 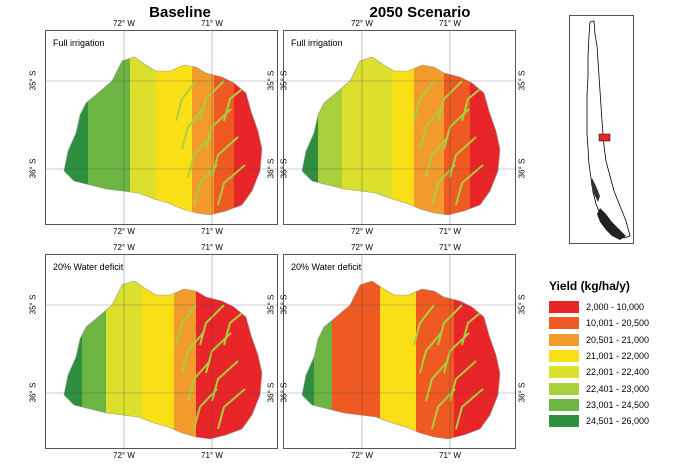 I want to click on legend-label: 21,001 - 22,000, so click(x=618, y=356).